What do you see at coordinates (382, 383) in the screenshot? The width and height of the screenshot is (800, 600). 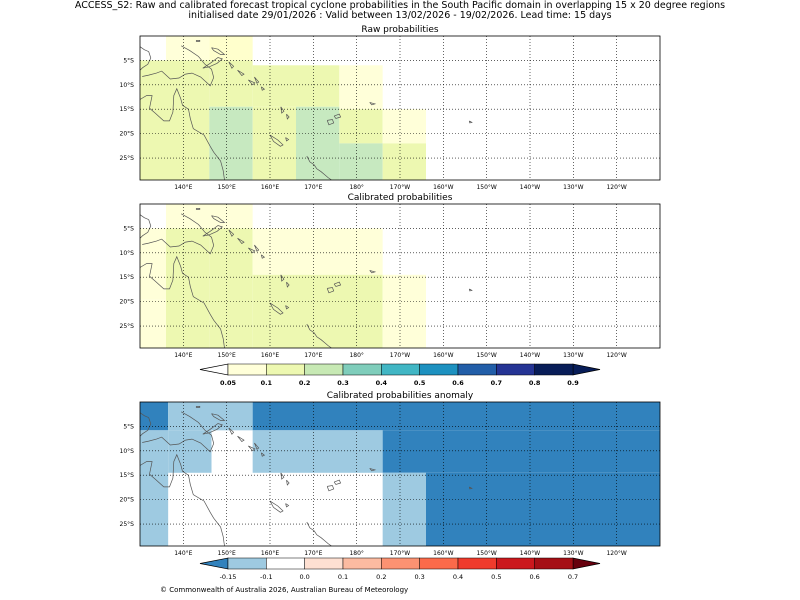 I see `colorbar-tick-label: 0.4` at bounding box center [382, 383].